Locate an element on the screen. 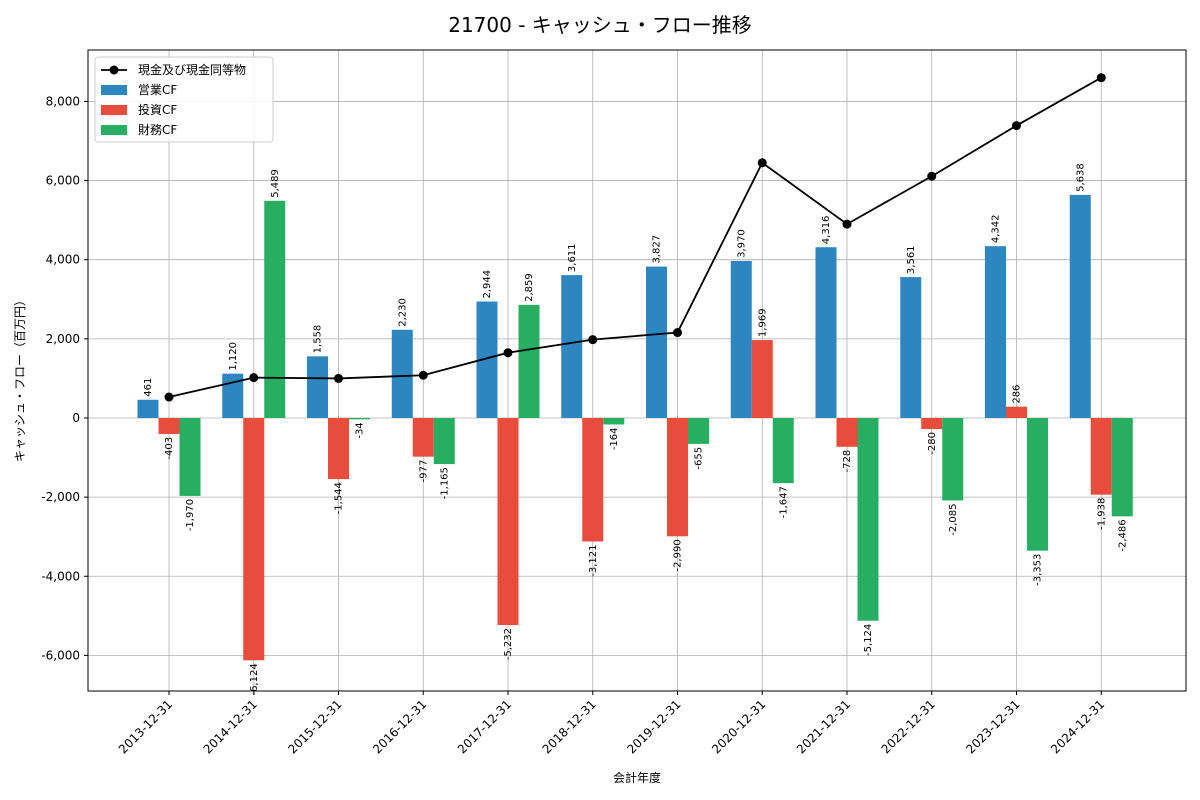  legend-label: 営業CF is located at coordinates (157, 90).